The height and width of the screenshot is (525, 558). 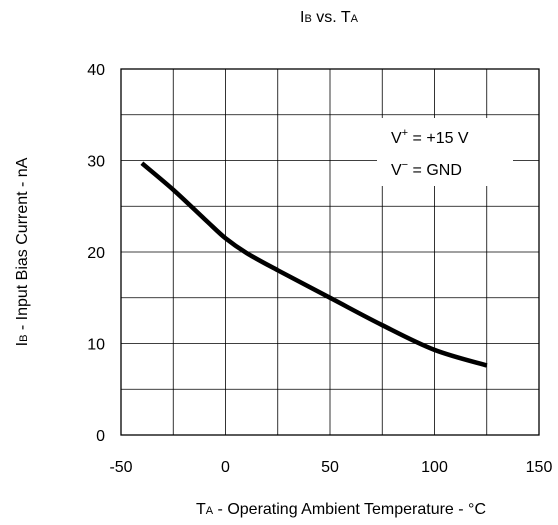 I want to click on y-tick-labels: 0 10 20 30 40, so click(x=96, y=253).